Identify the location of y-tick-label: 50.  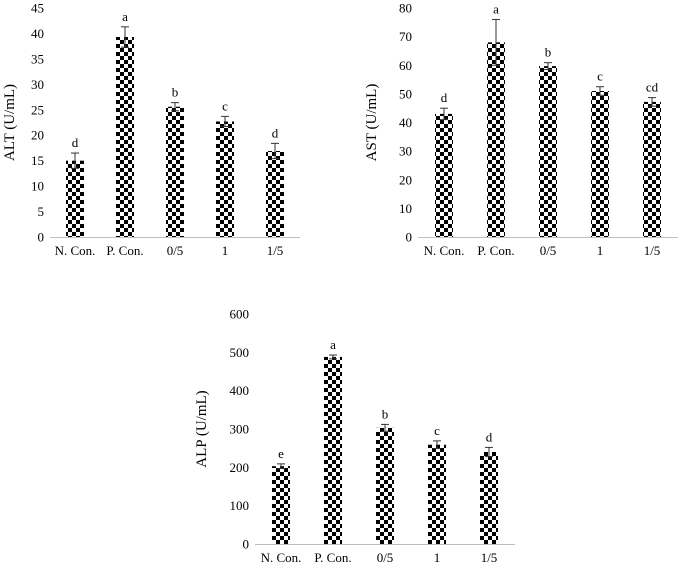
(405, 93).